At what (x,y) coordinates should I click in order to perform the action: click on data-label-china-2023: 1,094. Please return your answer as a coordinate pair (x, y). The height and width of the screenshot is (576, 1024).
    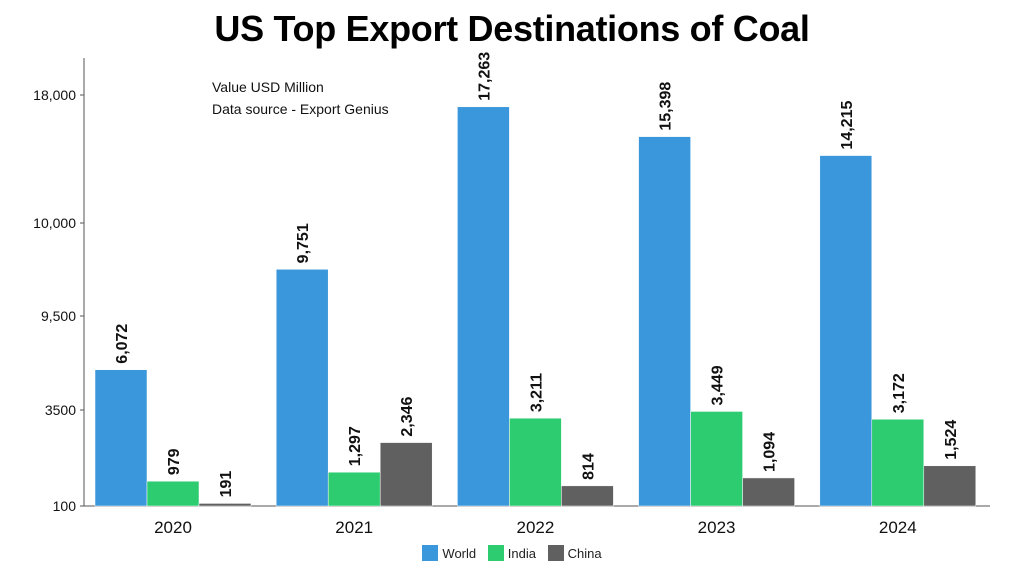
    Looking at the image, I should click on (770, 452).